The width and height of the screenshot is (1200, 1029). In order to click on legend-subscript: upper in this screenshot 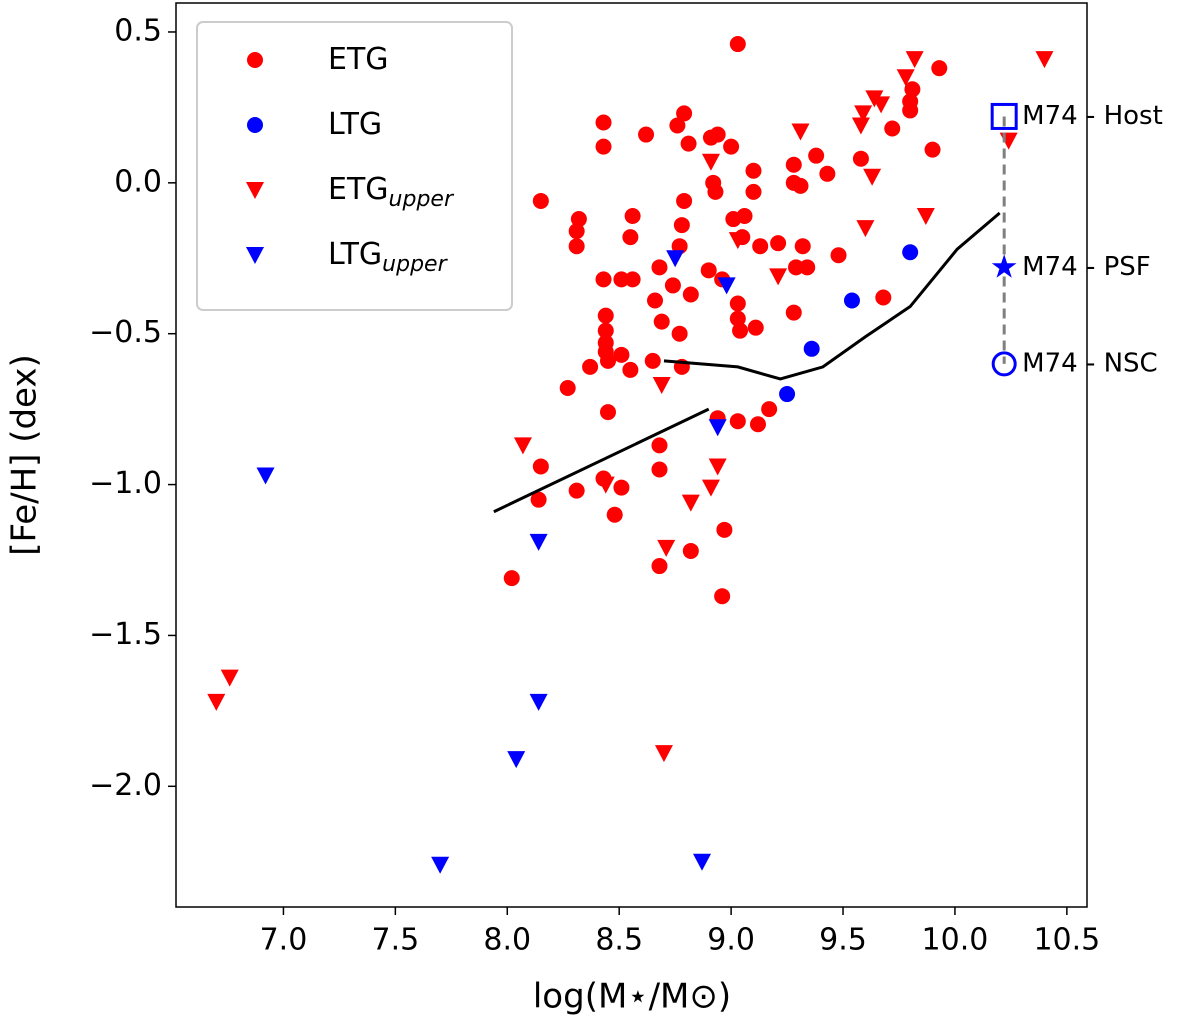, I will do `click(415, 264)`.